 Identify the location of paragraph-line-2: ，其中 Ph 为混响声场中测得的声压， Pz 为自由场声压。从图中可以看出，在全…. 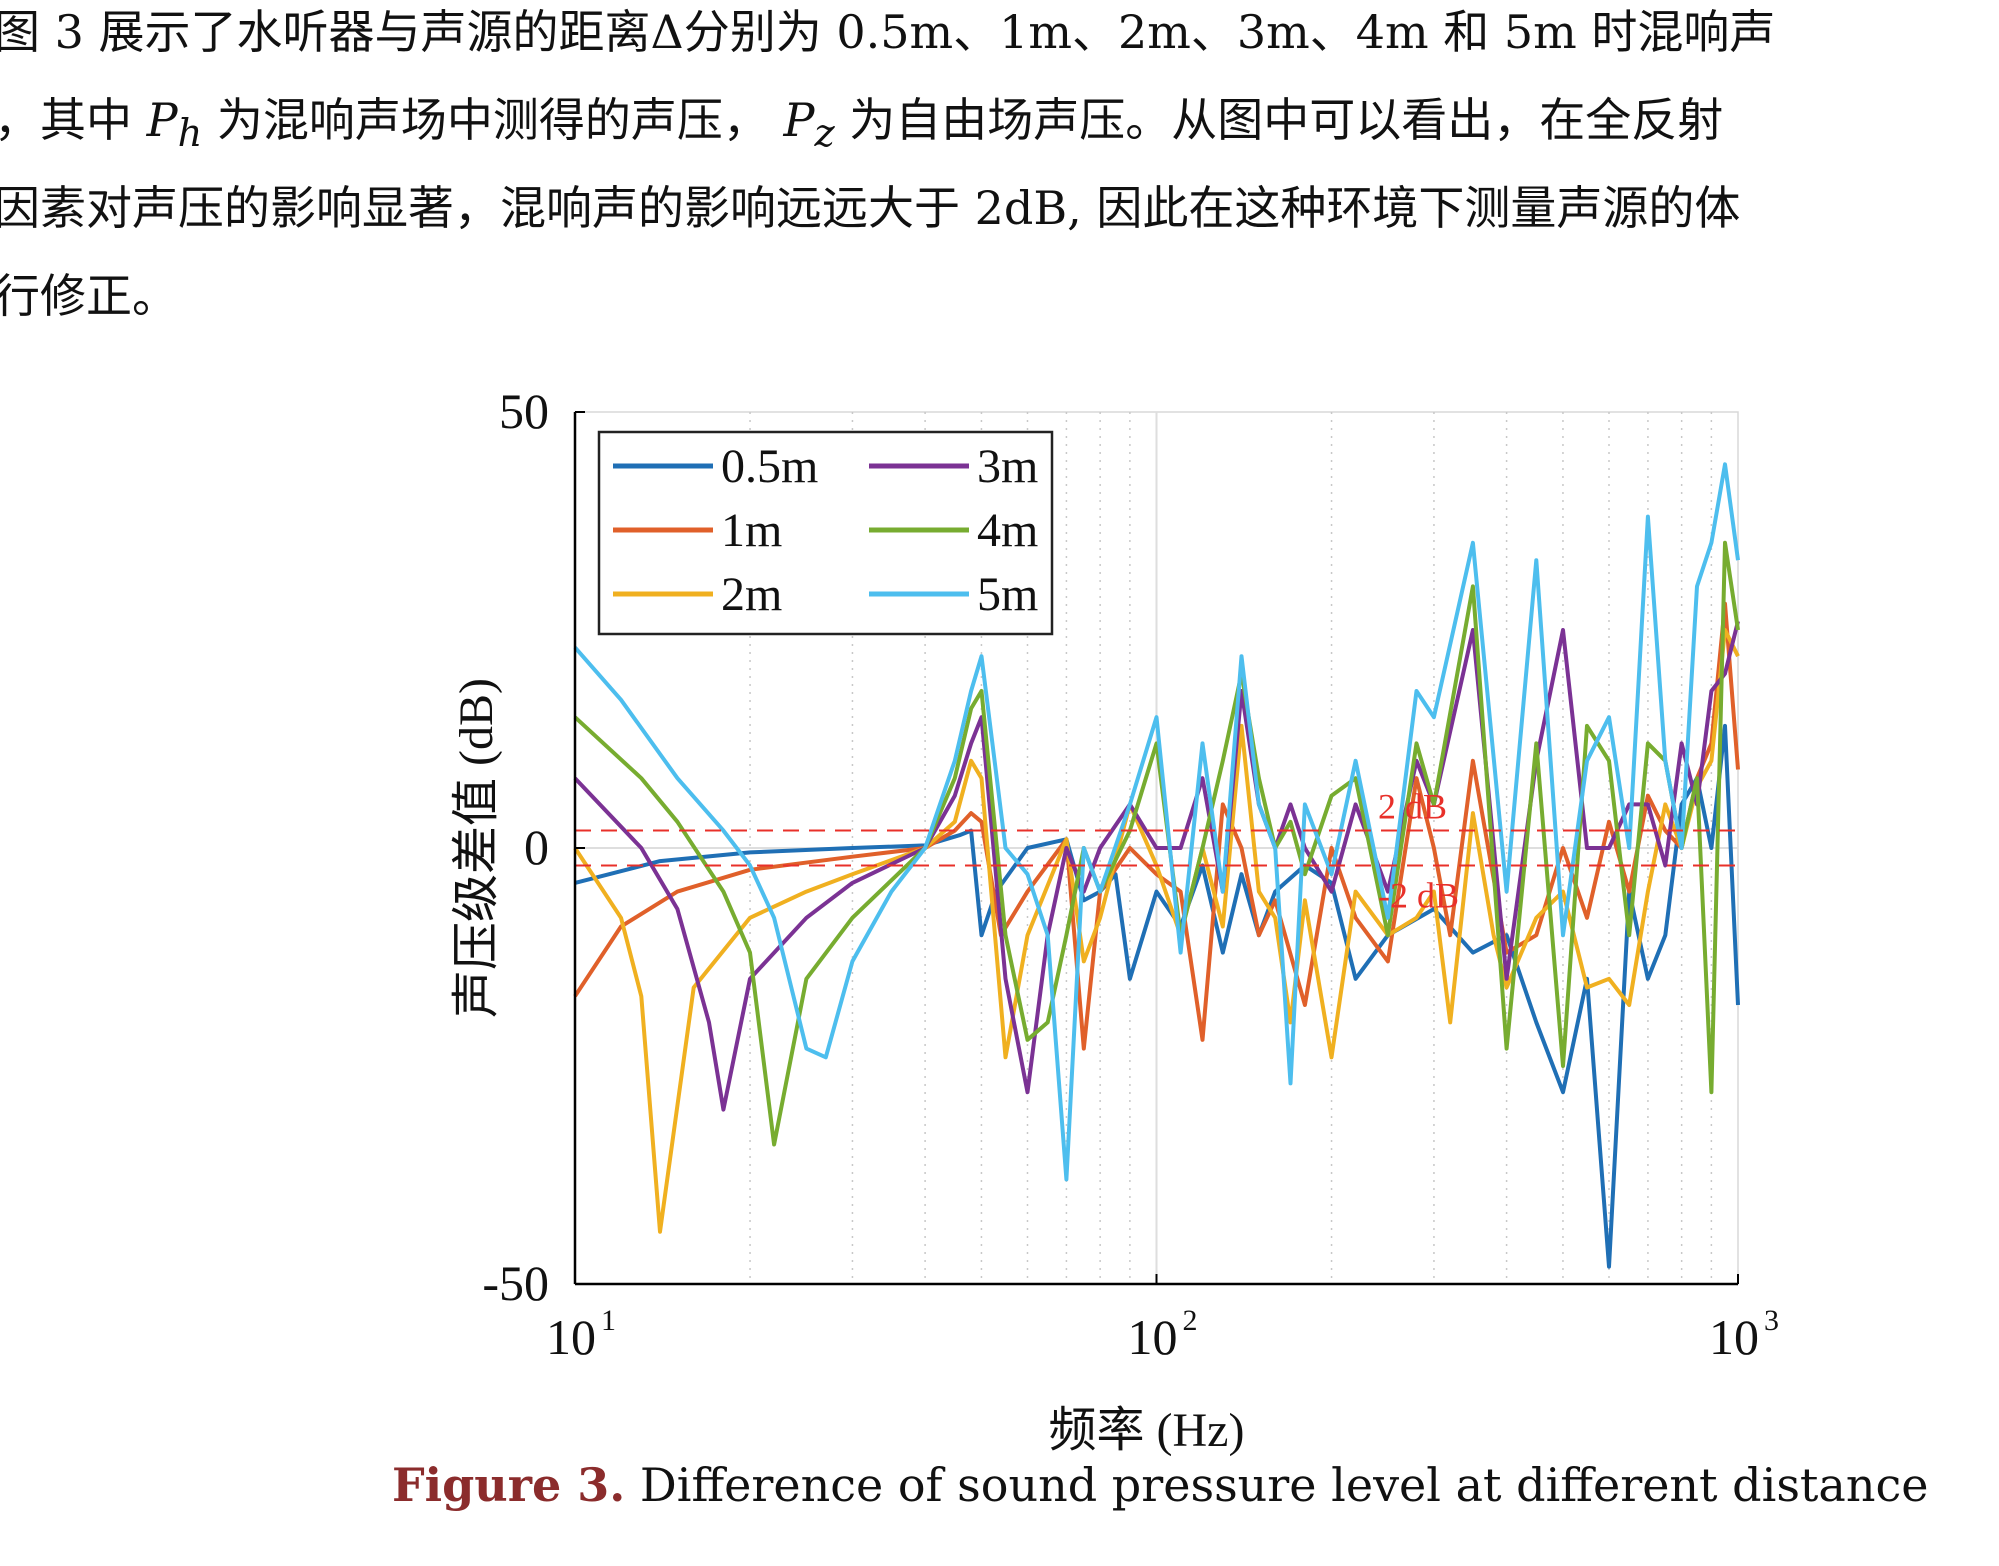
(999, 120).